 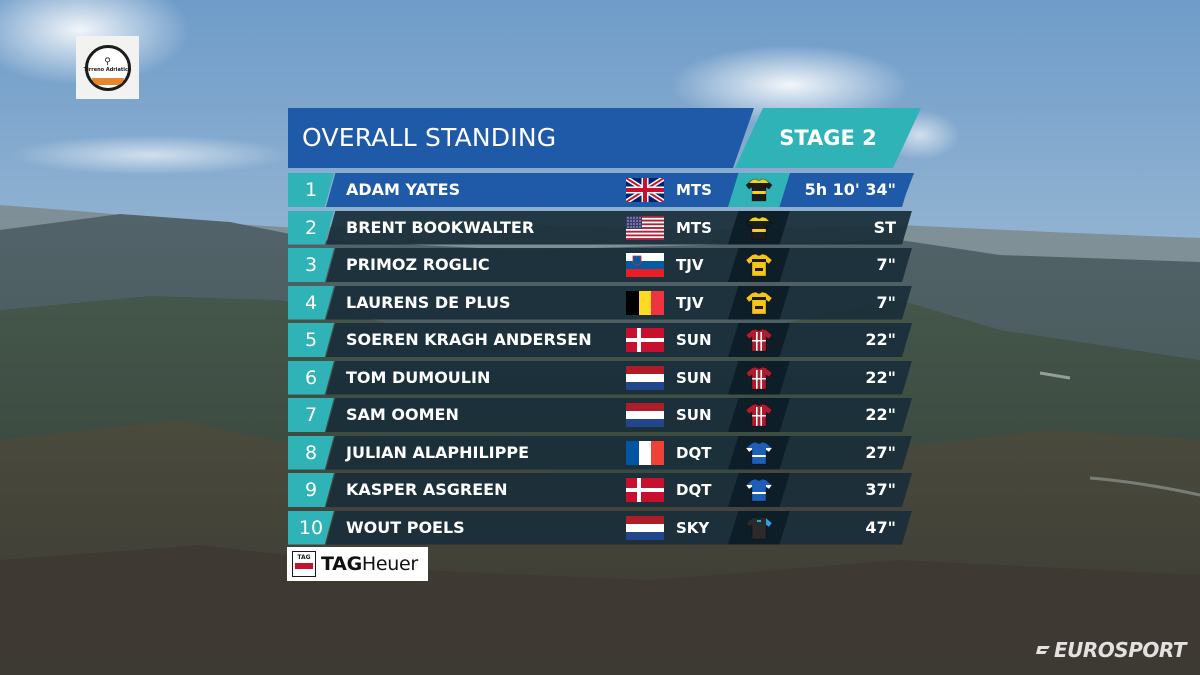 I want to click on standings-title: OVERALL STANDING, so click(x=429, y=137).